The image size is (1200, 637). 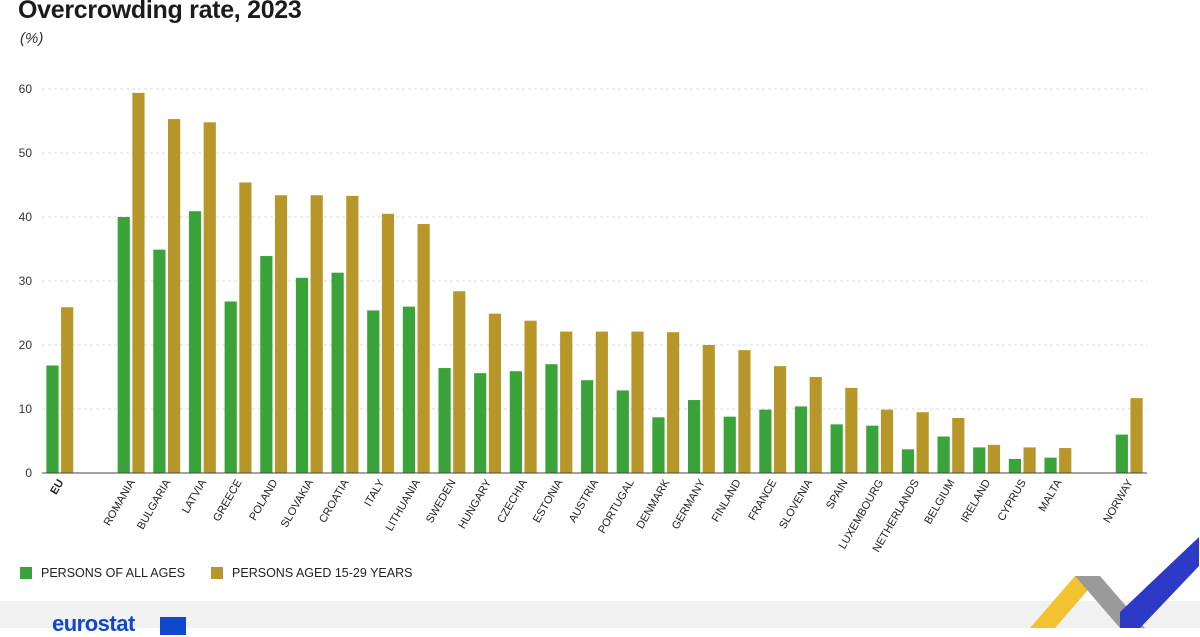 I want to click on bar-france-all-ages, so click(x=765, y=441).